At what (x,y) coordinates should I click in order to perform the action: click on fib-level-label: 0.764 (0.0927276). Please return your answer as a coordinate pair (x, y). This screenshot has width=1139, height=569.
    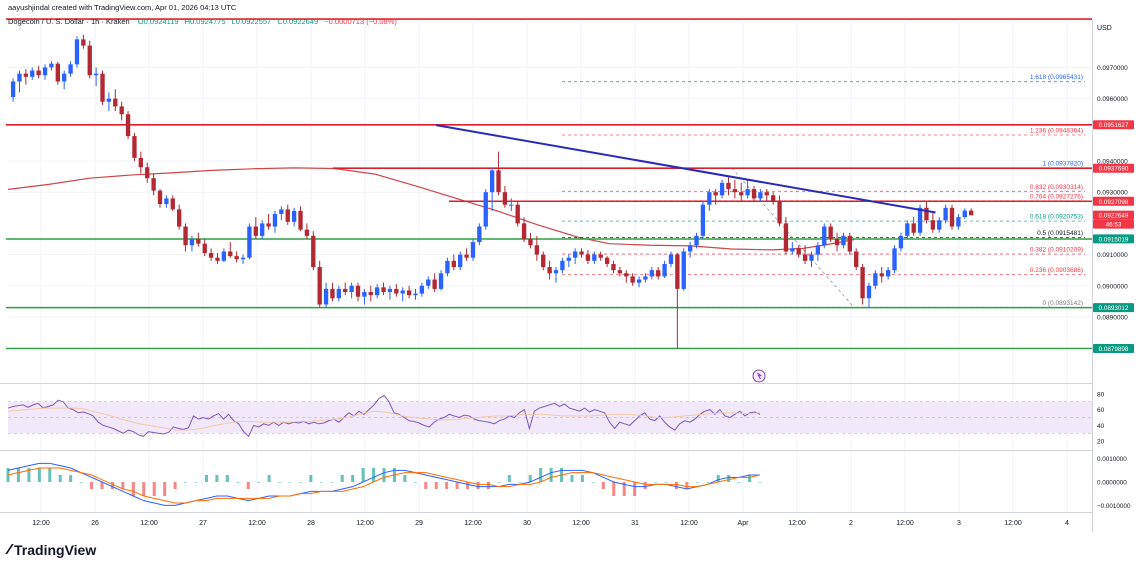
    Looking at the image, I should click on (1056, 196).